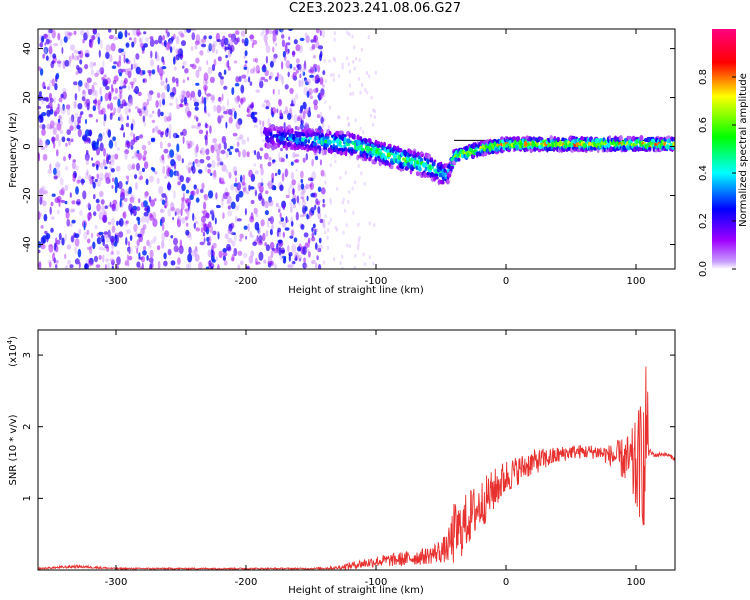 This screenshot has height=600, width=750. Describe the element at coordinates (724, 149) in the screenshot. I see `colorbar-gradient` at that location.